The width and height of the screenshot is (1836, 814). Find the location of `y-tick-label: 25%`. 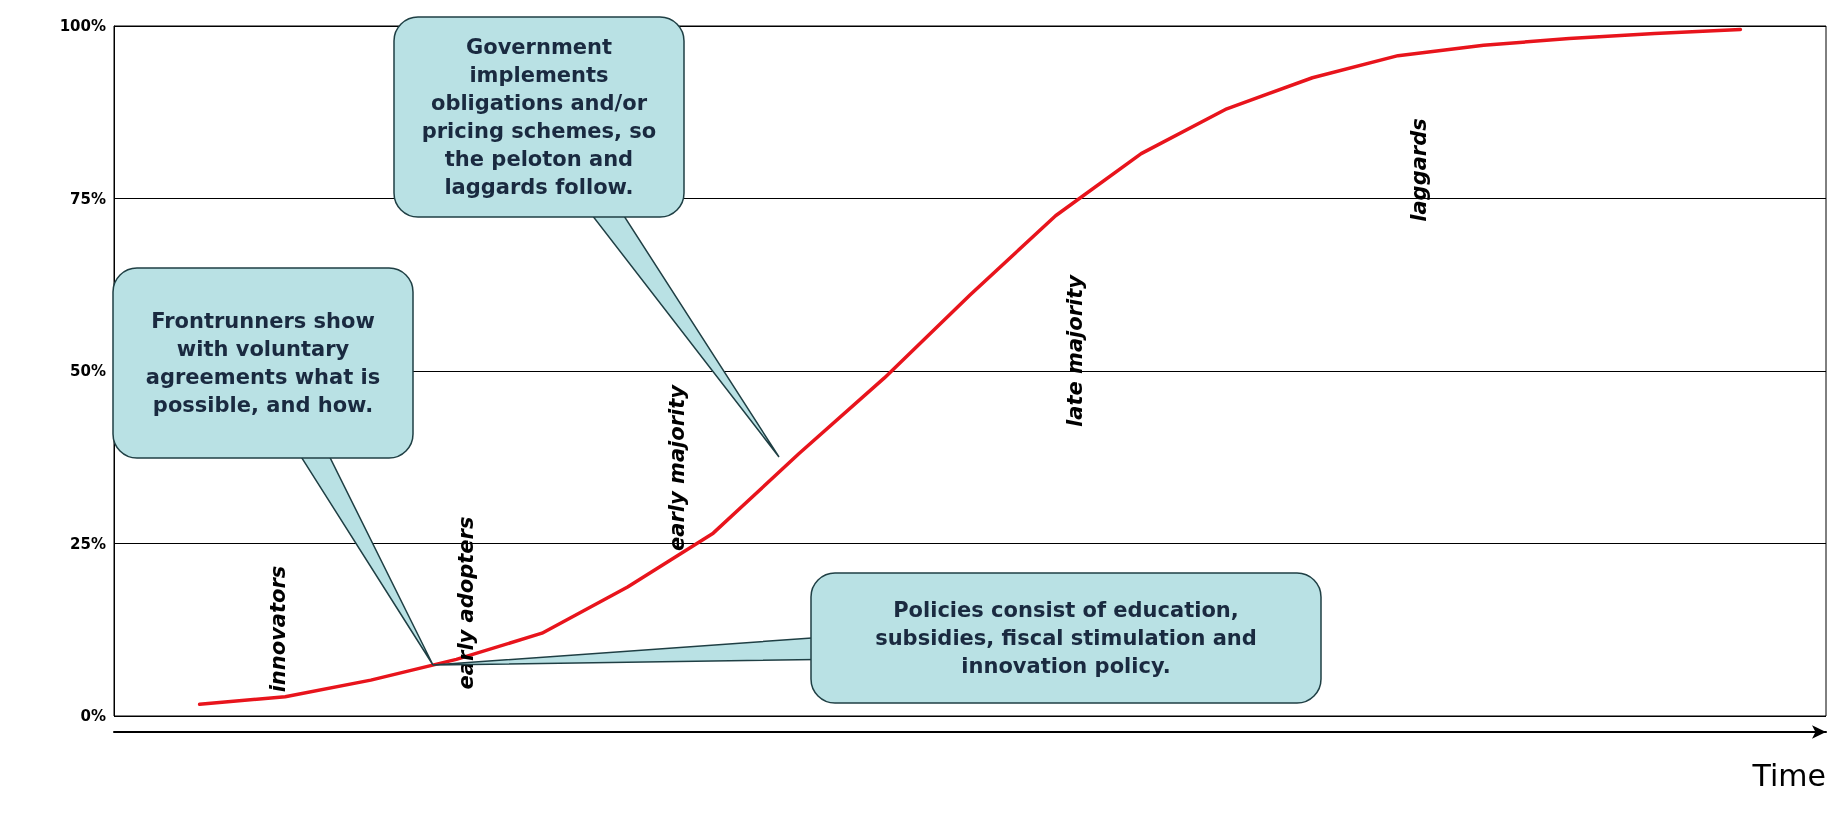

y-tick-label: 25% is located at coordinates (88, 543).